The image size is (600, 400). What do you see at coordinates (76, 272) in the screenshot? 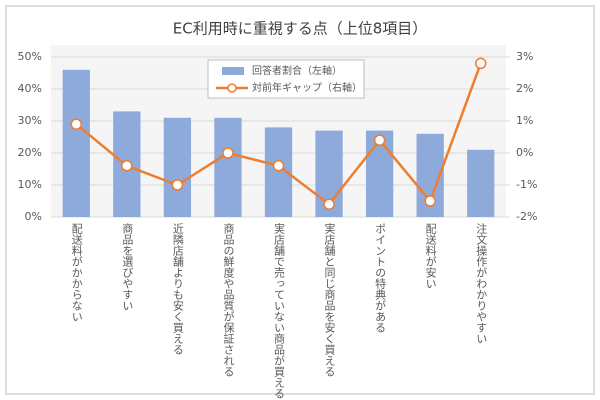
I see `x-tick-label: 配送料がかからない` at bounding box center [76, 272].